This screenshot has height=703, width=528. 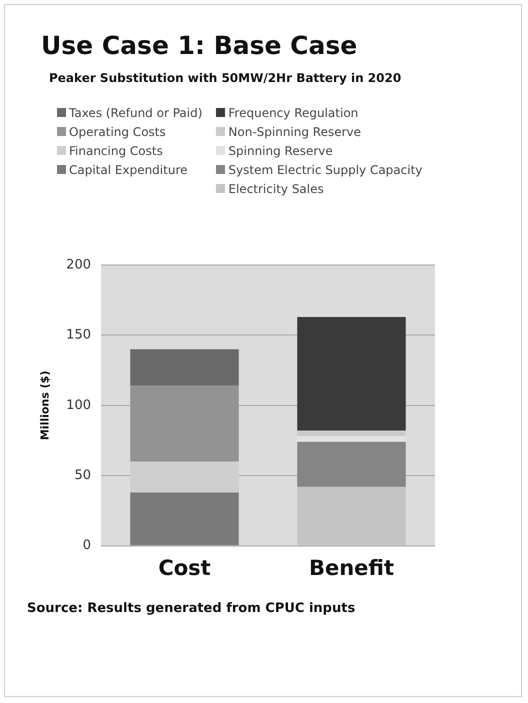 I want to click on legend-label: Non-Spinning Reserve, so click(x=295, y=131).